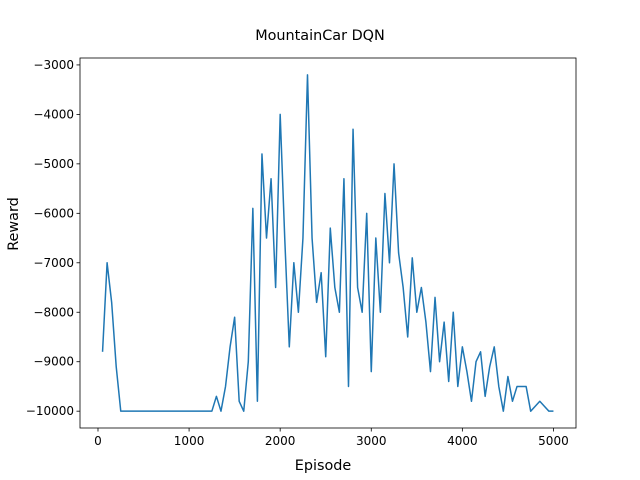 Image resolution: width=640 pixels, height=480 pixels. I want to click on x-tick-label: 2000, so click(280, 441).